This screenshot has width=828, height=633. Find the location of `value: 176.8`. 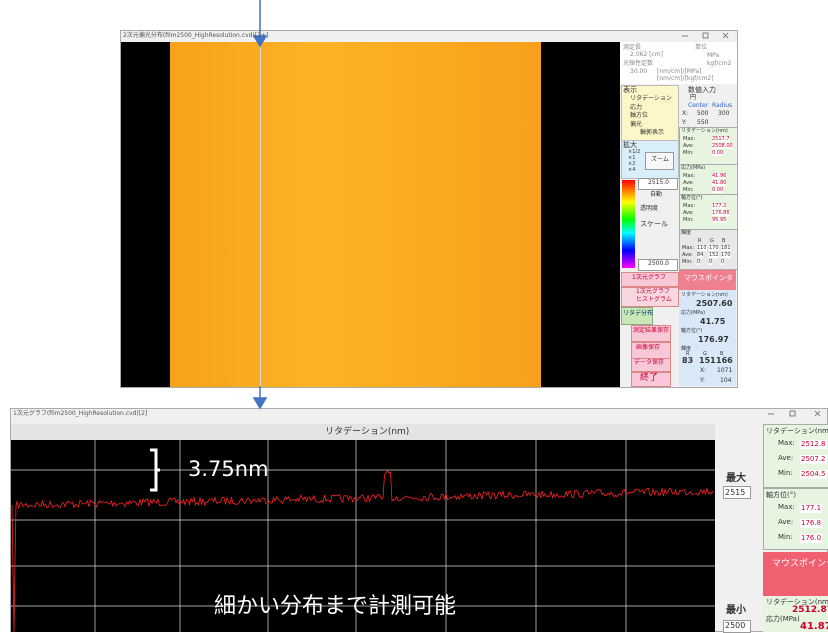

value: 176.8 is located at coordinates (811, 523).